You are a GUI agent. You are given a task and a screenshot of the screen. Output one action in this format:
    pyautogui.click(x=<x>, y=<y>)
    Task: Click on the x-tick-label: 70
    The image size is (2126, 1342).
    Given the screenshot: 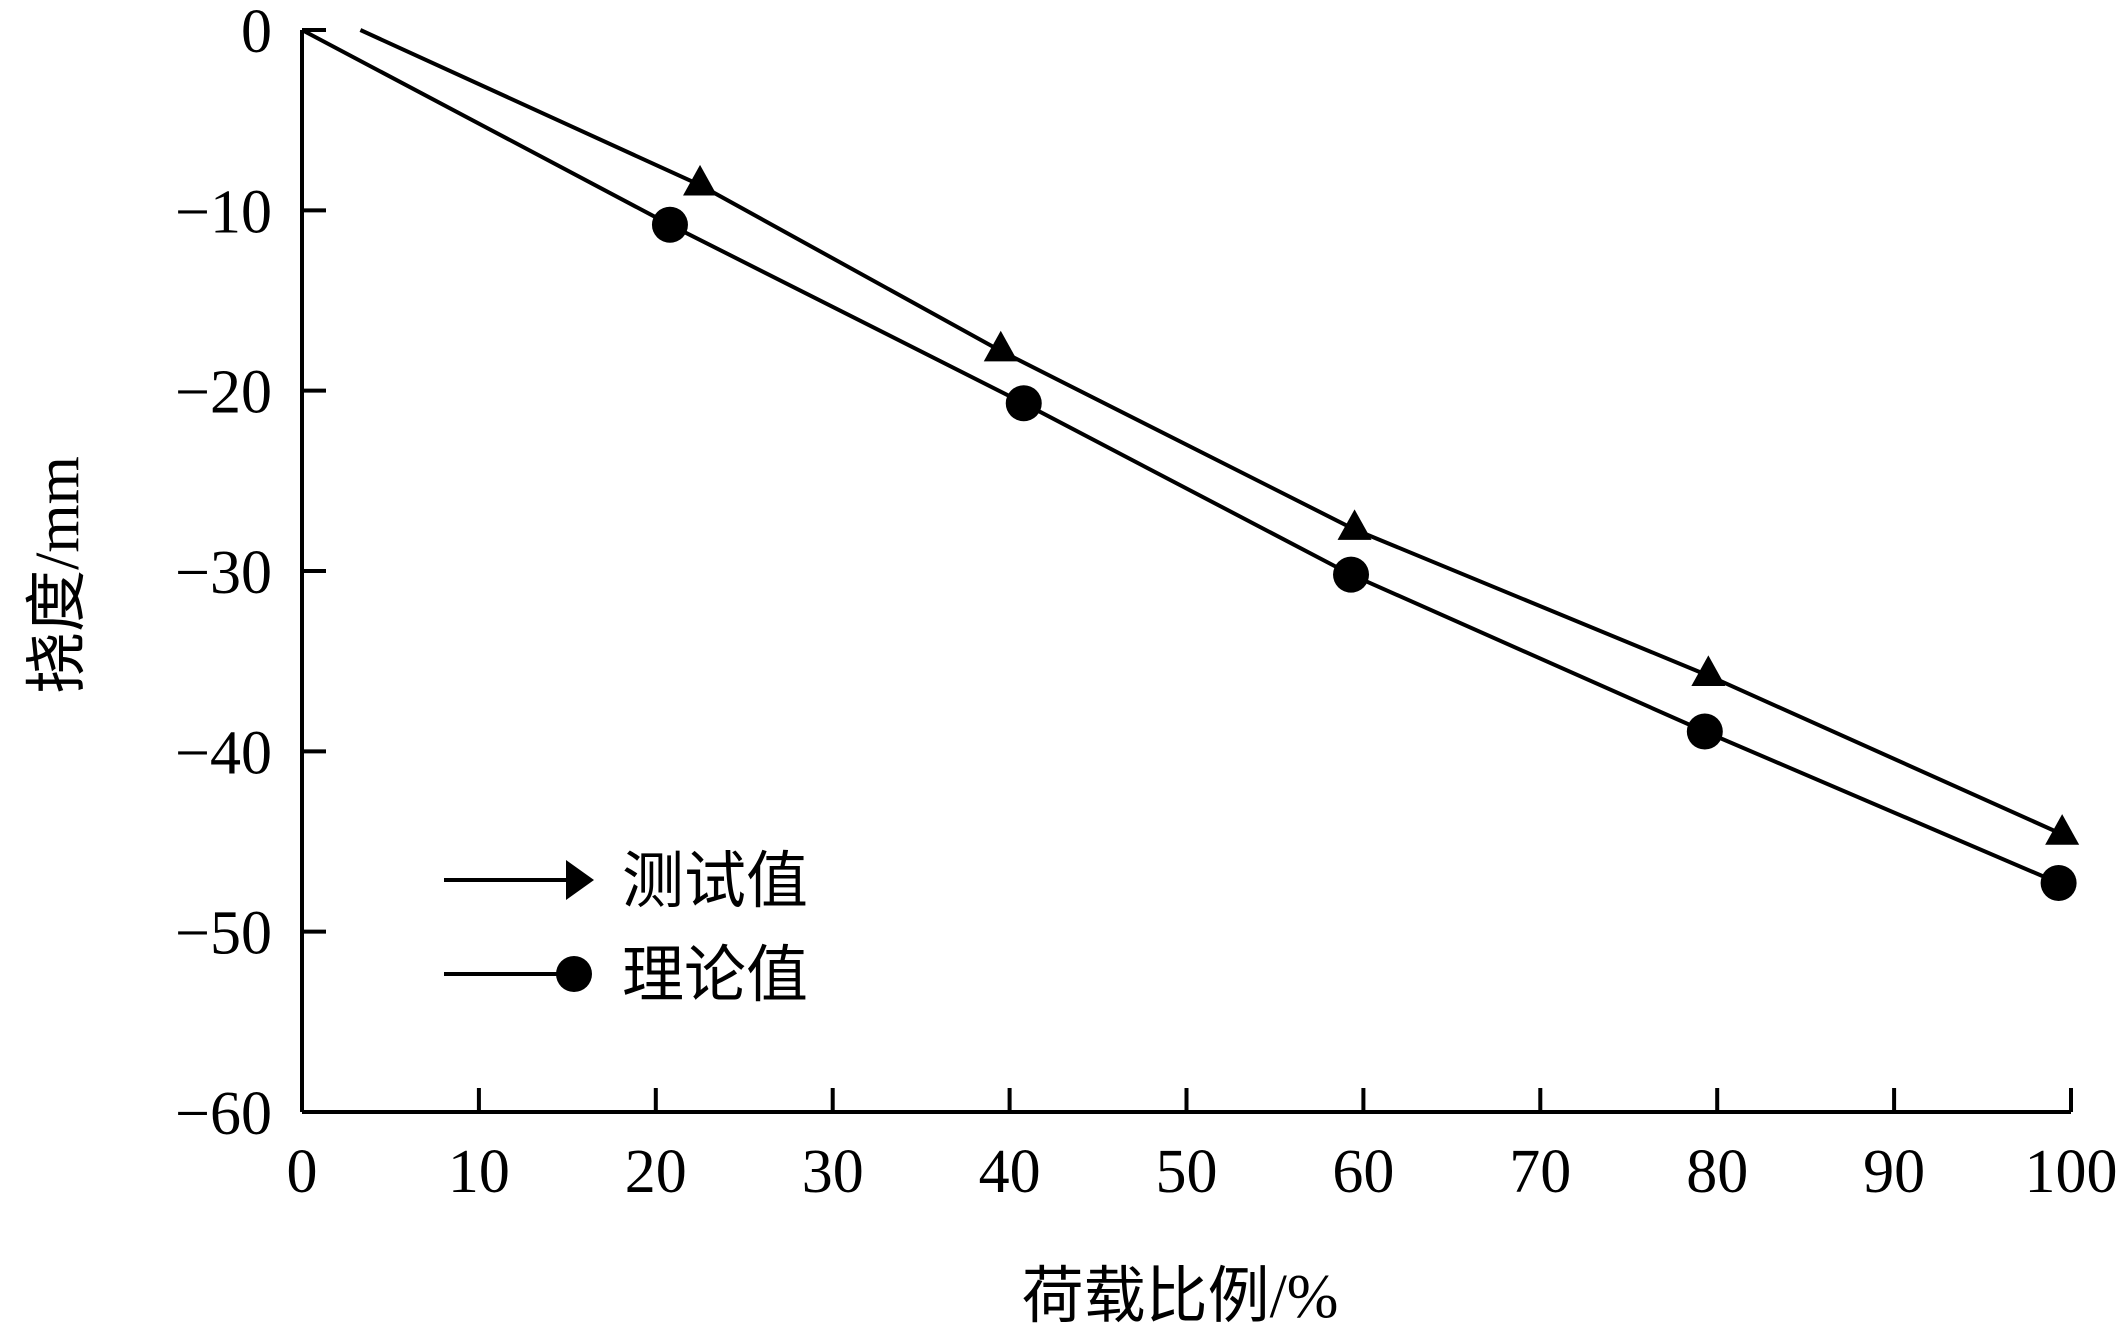 What is the action you would take?
    pyautogui.click(x=1540, y=1172)
    